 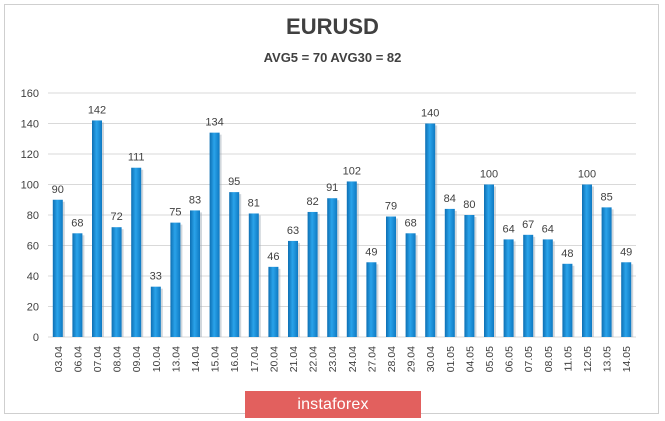 What do you see at coordinates (314, 359) in the screenshot?
I see `x-tick-label: 22.04` at bounding box center [314, 359].